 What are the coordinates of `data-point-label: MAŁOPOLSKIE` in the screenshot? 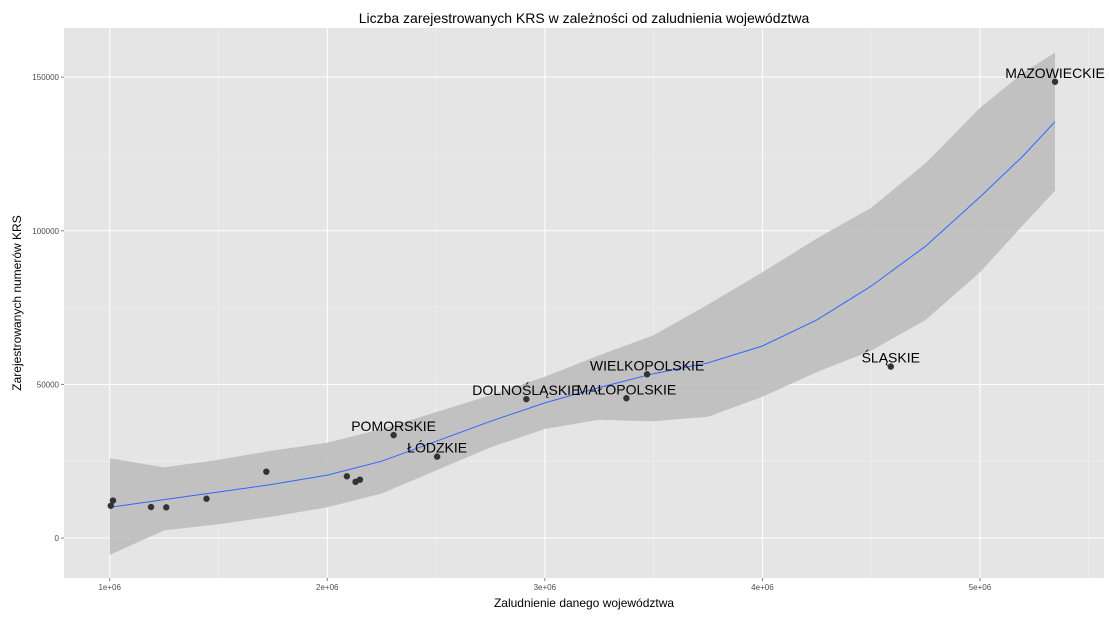 It's located at (627, 389).